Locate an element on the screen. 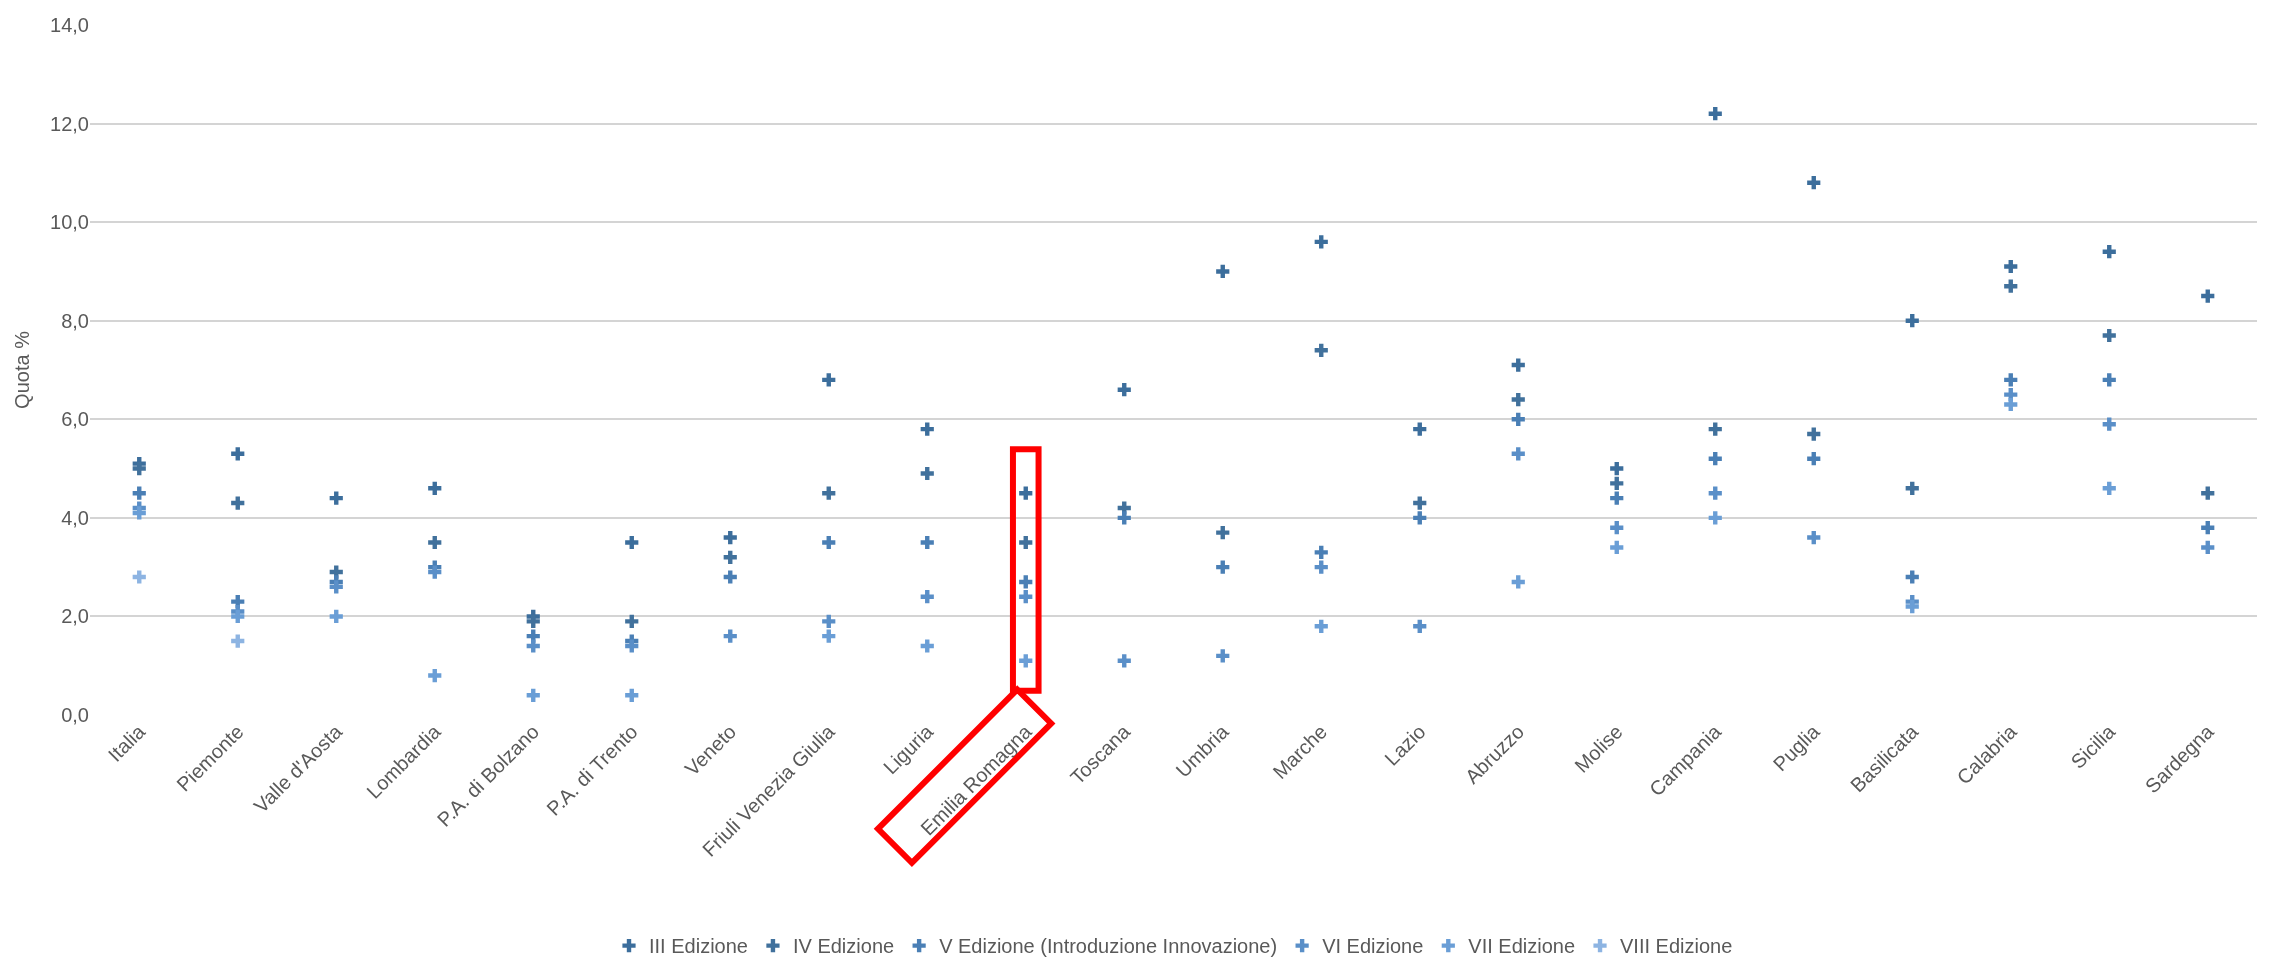 This screenshot has height=970, width=2287. y-tick-label: 8,0 is located at coordinates (75, 320).